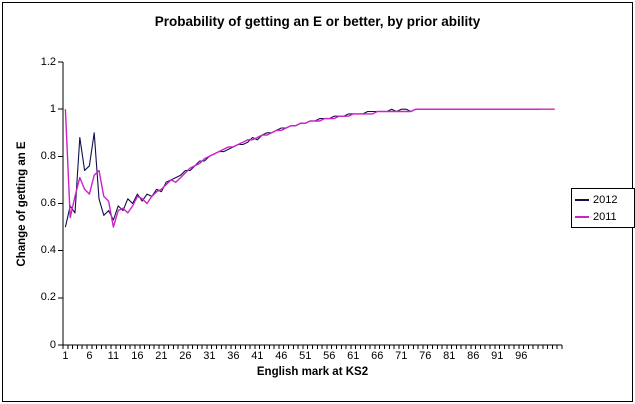 Image resolution: width=635 pixels, height=404 pixels. What do you see at coordinates (161, 356) in the screenshot?
I see `x-tick-label: 21` at bounding box center [161, 356].